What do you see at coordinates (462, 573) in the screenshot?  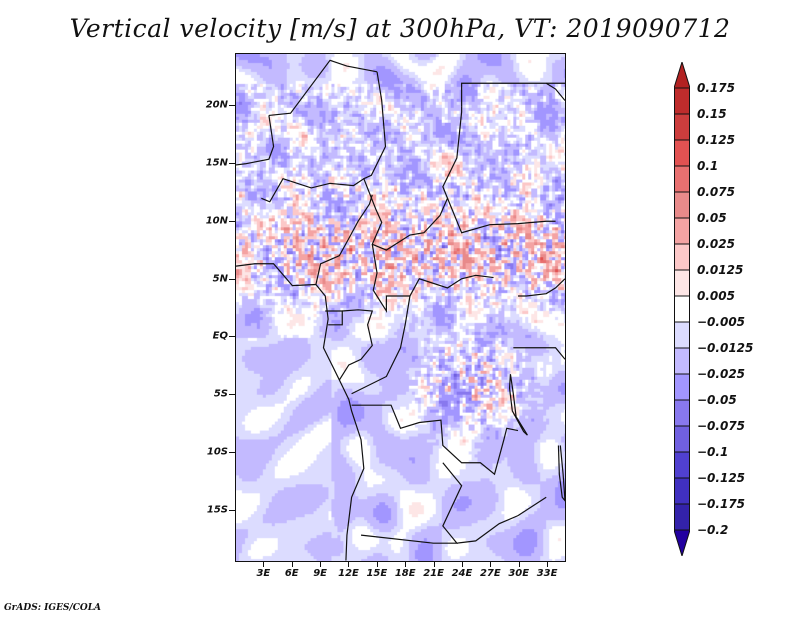 I see `lon-tick-label: 24E` at bounding box center [462, 573].